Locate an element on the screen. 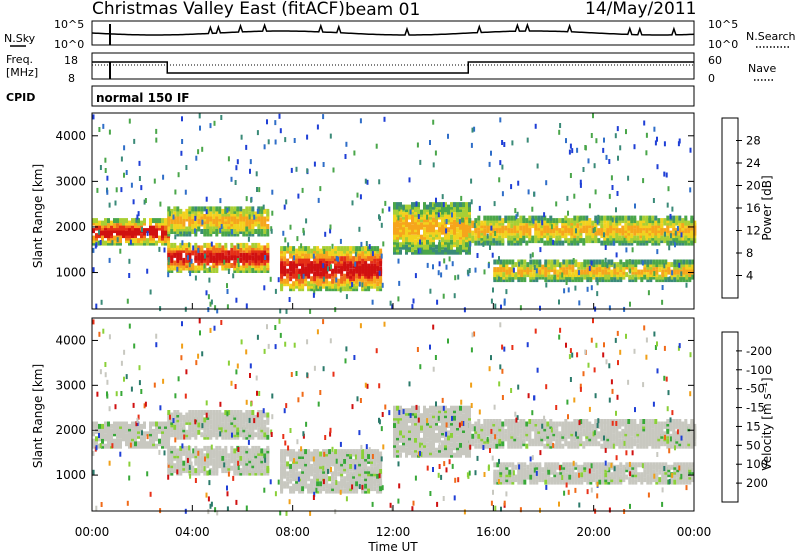  y-tick-label: 4000 is located at coordinates (70, 136).